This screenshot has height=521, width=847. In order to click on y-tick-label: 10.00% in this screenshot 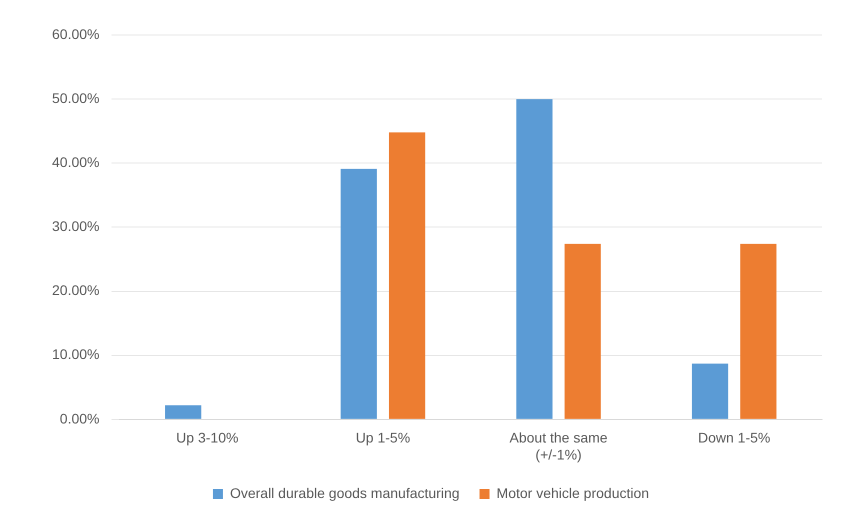, I will do `click(76, 354)`.